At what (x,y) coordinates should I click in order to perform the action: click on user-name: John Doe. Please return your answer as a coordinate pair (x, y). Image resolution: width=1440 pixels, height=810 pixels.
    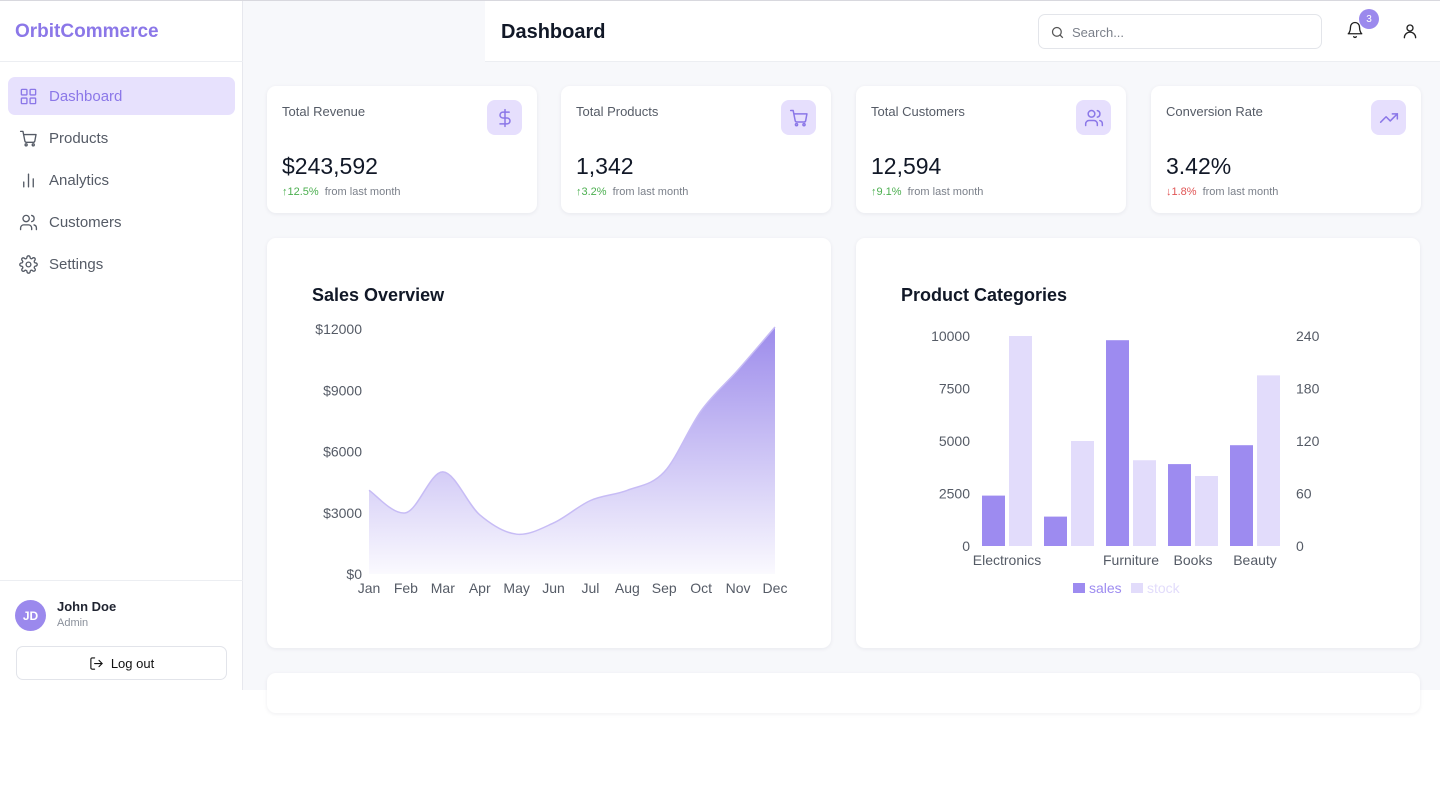
    Looking at the image, I should click on (87, 606).